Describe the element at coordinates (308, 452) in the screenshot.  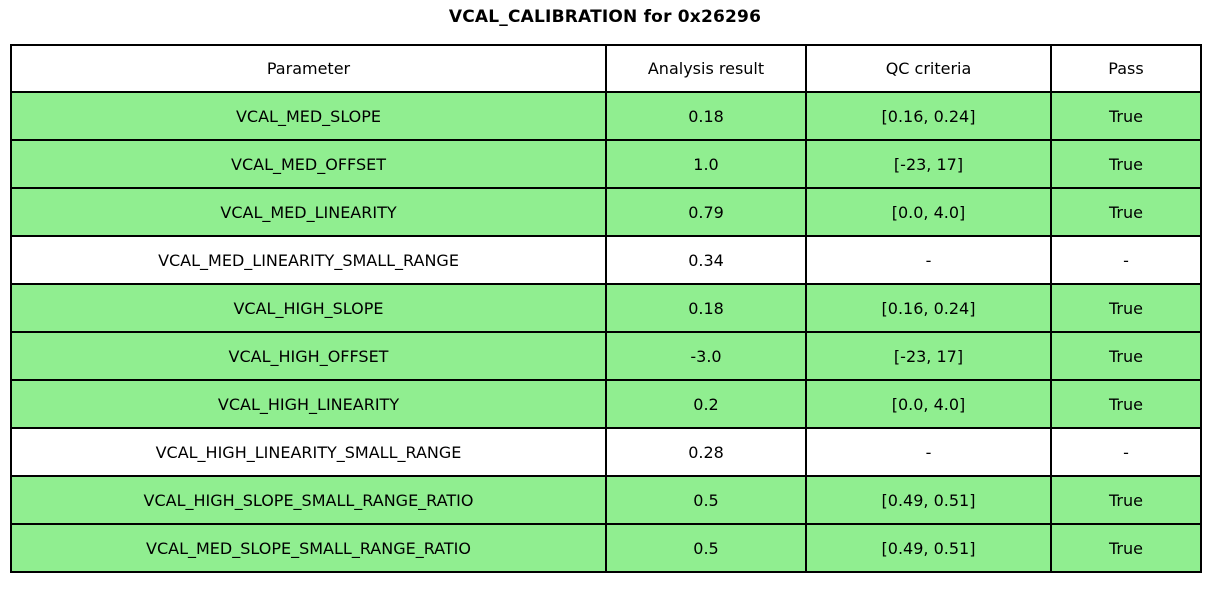
I see `cell-parameter: VCAL_HIGH_LINEARITY_SMALL_RANGE` at that location.